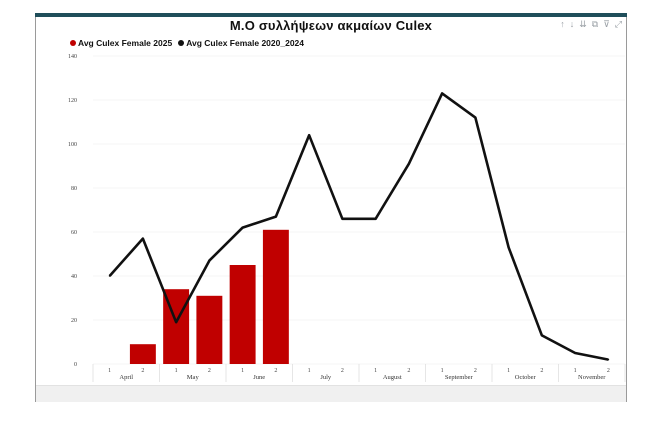  I want to click on x-month-label: November, so click(592, 377).